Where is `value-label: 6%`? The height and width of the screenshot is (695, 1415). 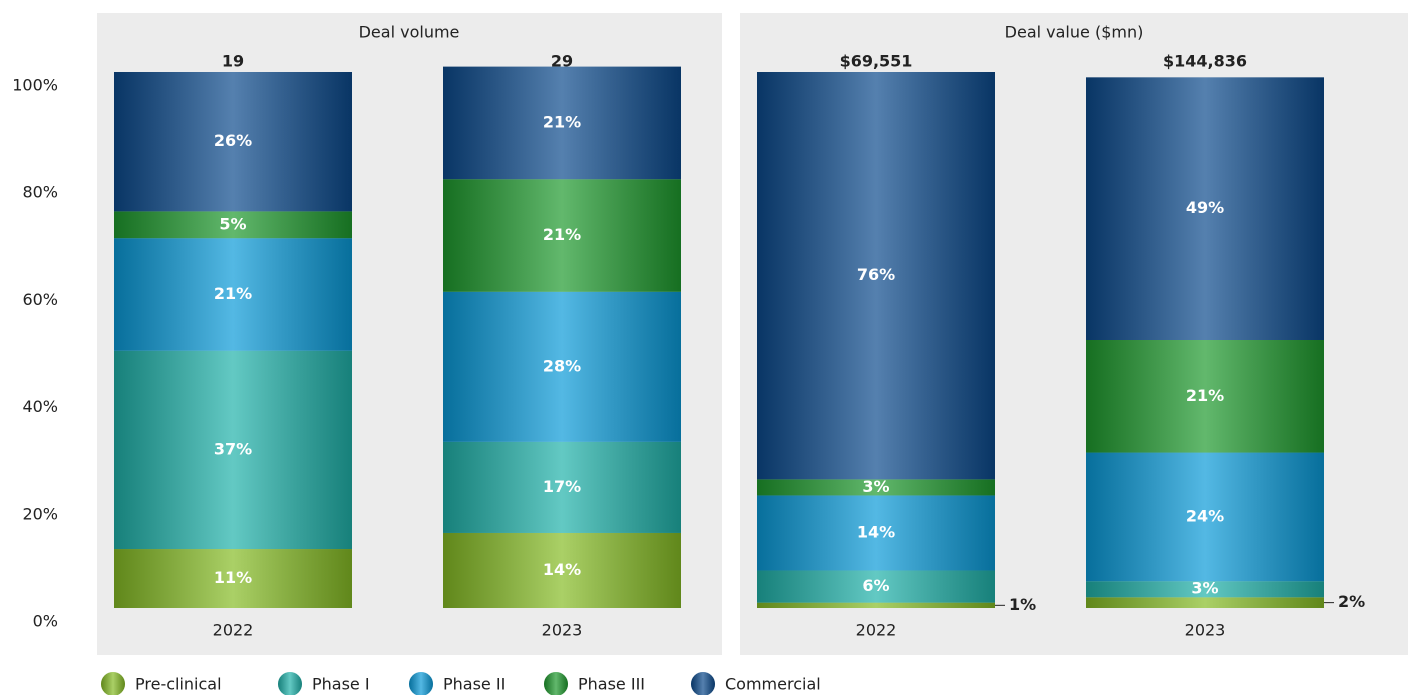 value-label: 6% is located at coordinates (875, 585).